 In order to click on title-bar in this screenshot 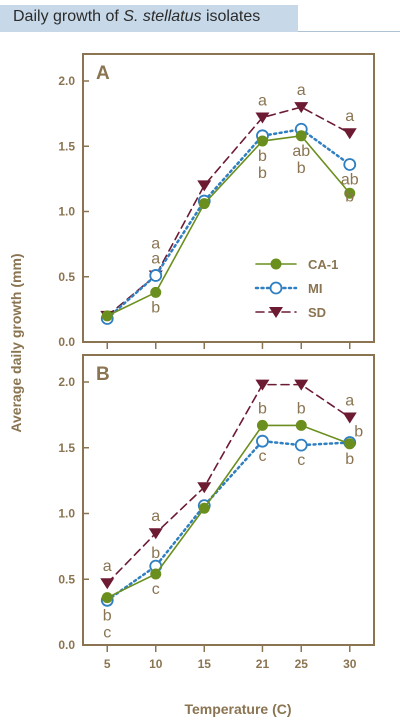, I will do `click(149, 18)`.